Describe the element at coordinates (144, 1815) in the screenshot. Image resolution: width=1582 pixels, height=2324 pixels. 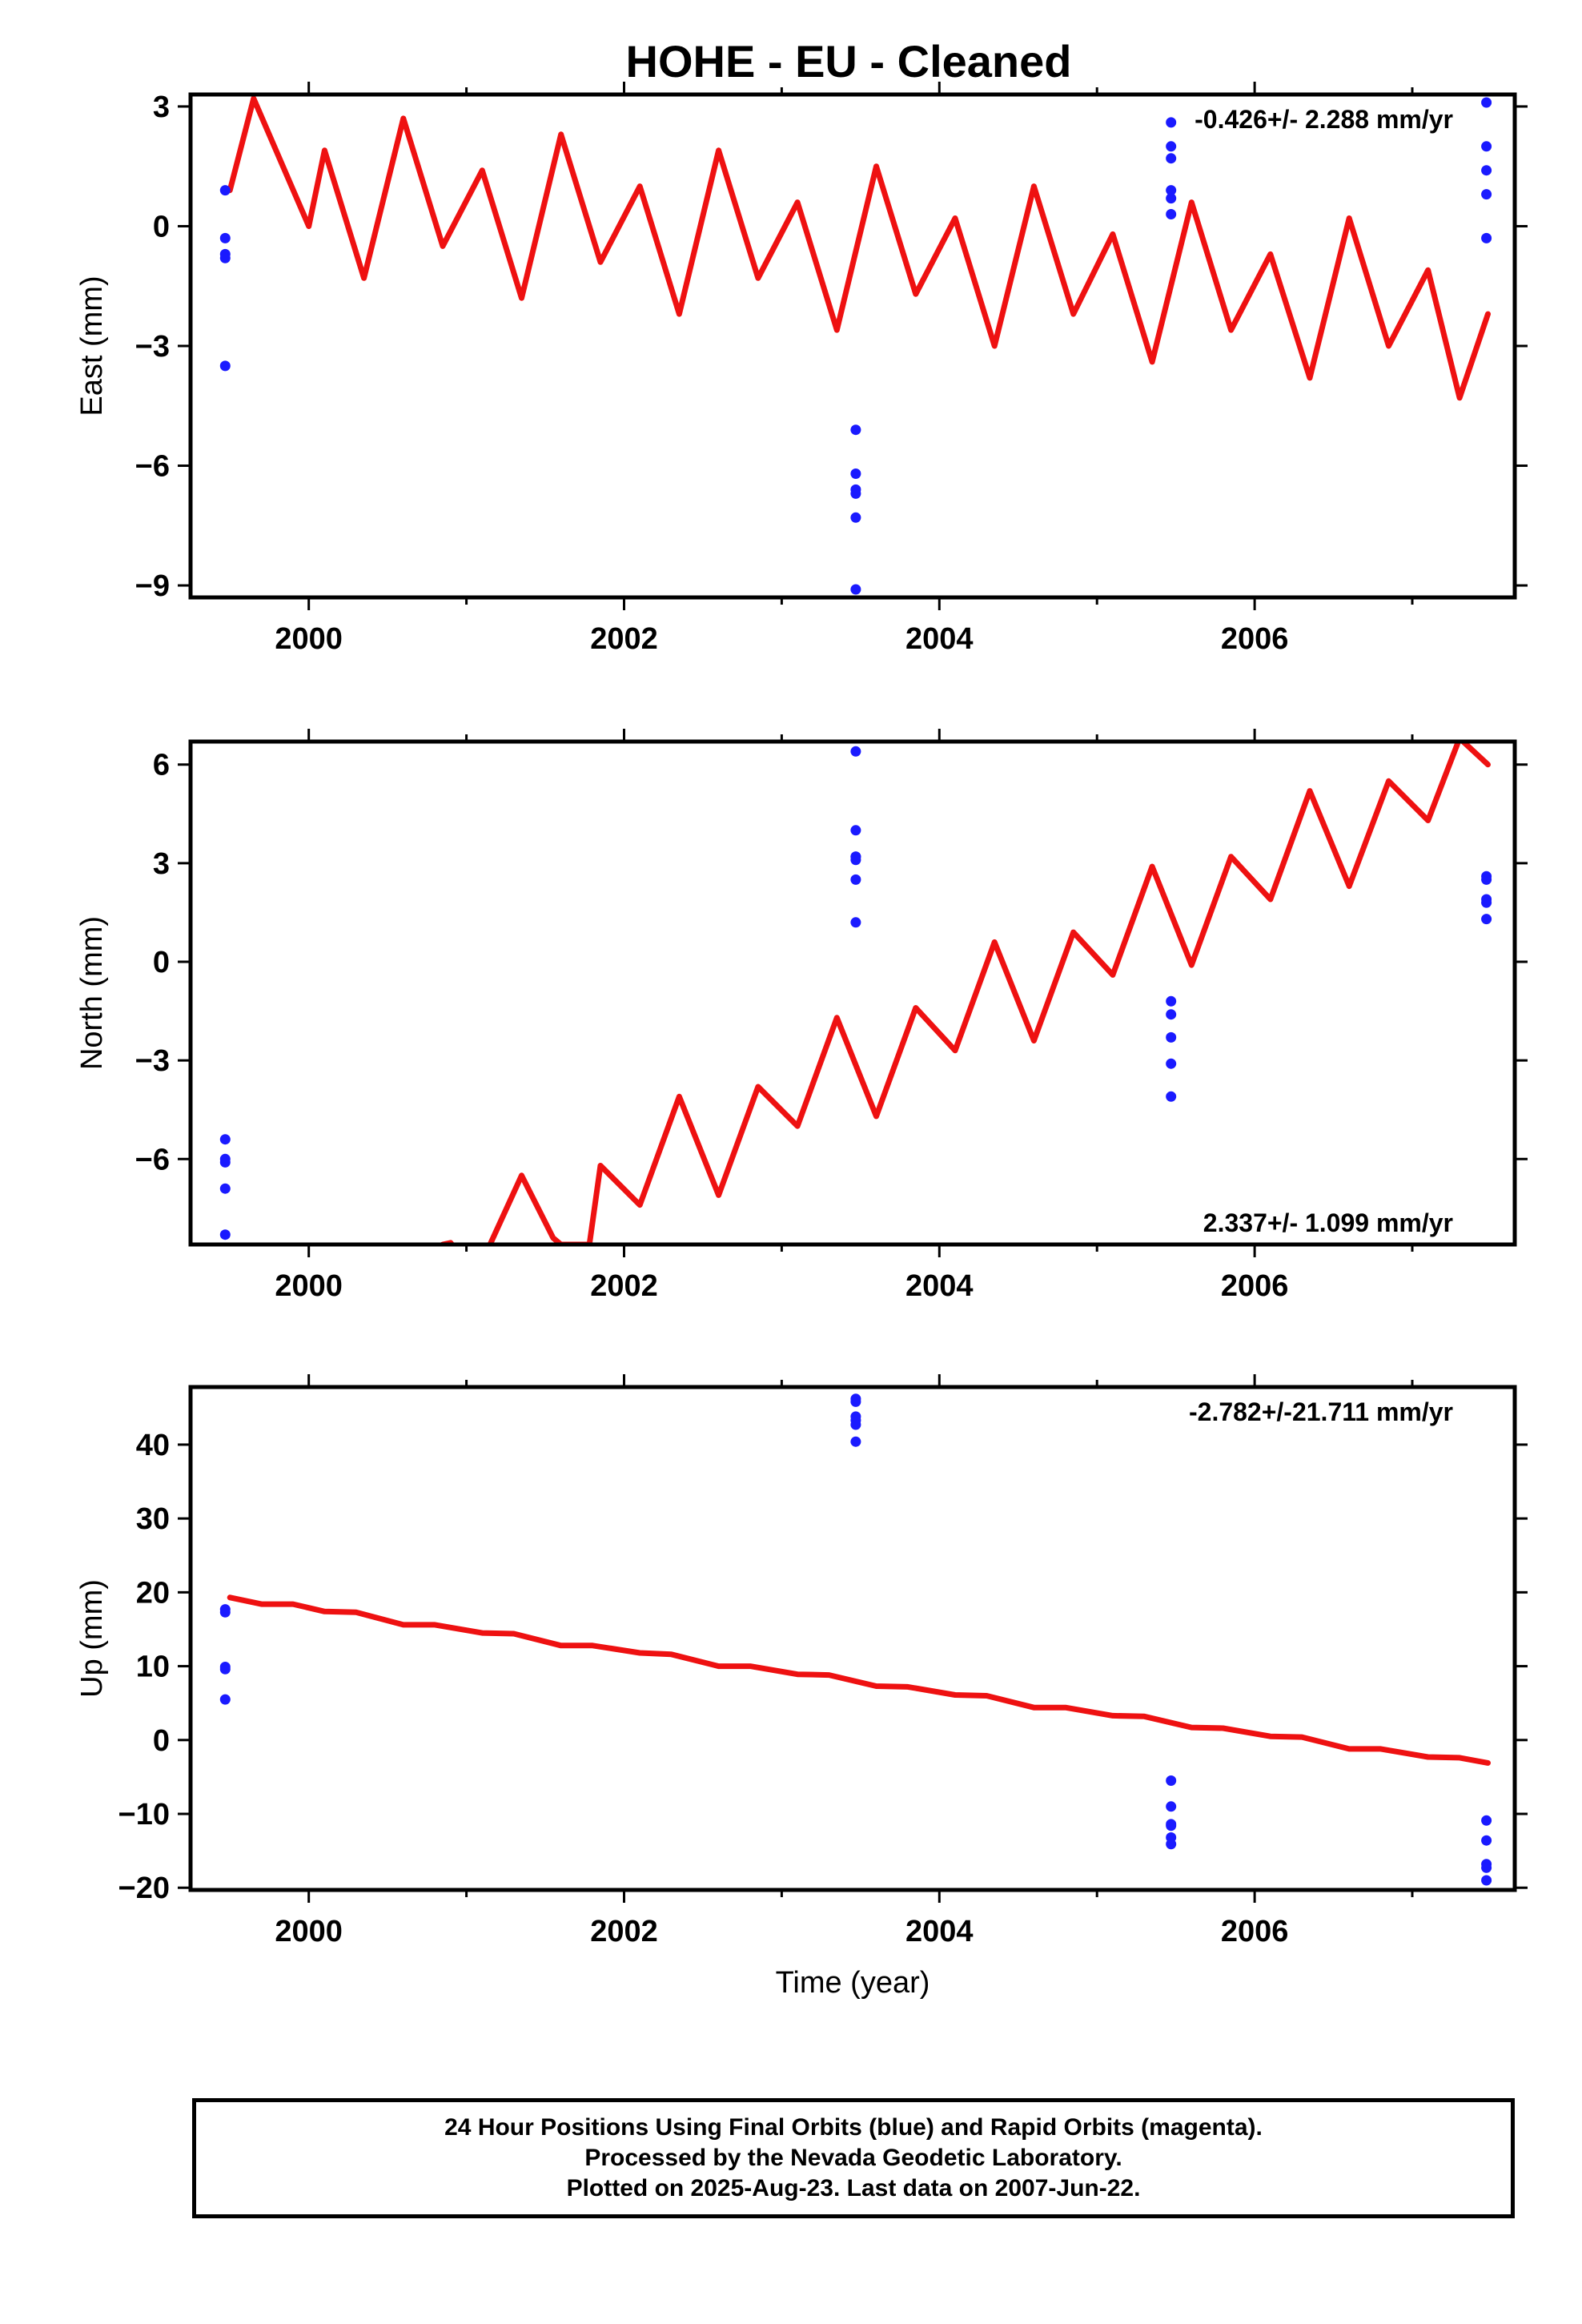
I see `y-tick-label: −10` at that location.